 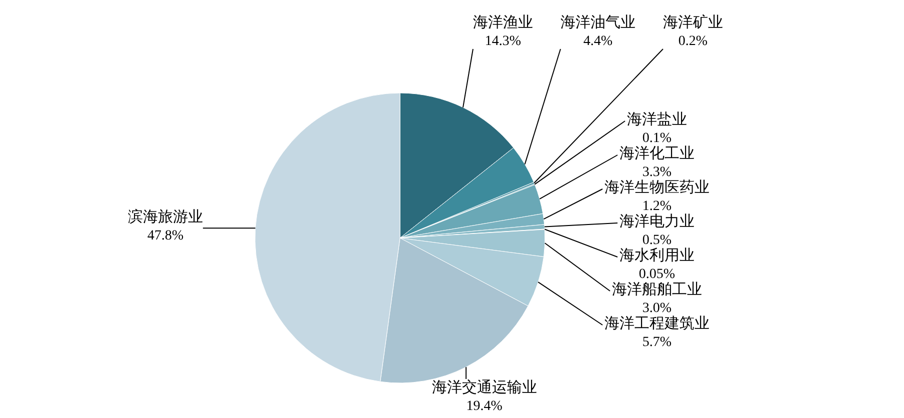 I want to click on slice-label: 海洋化工业, so click(x=657, y=153).